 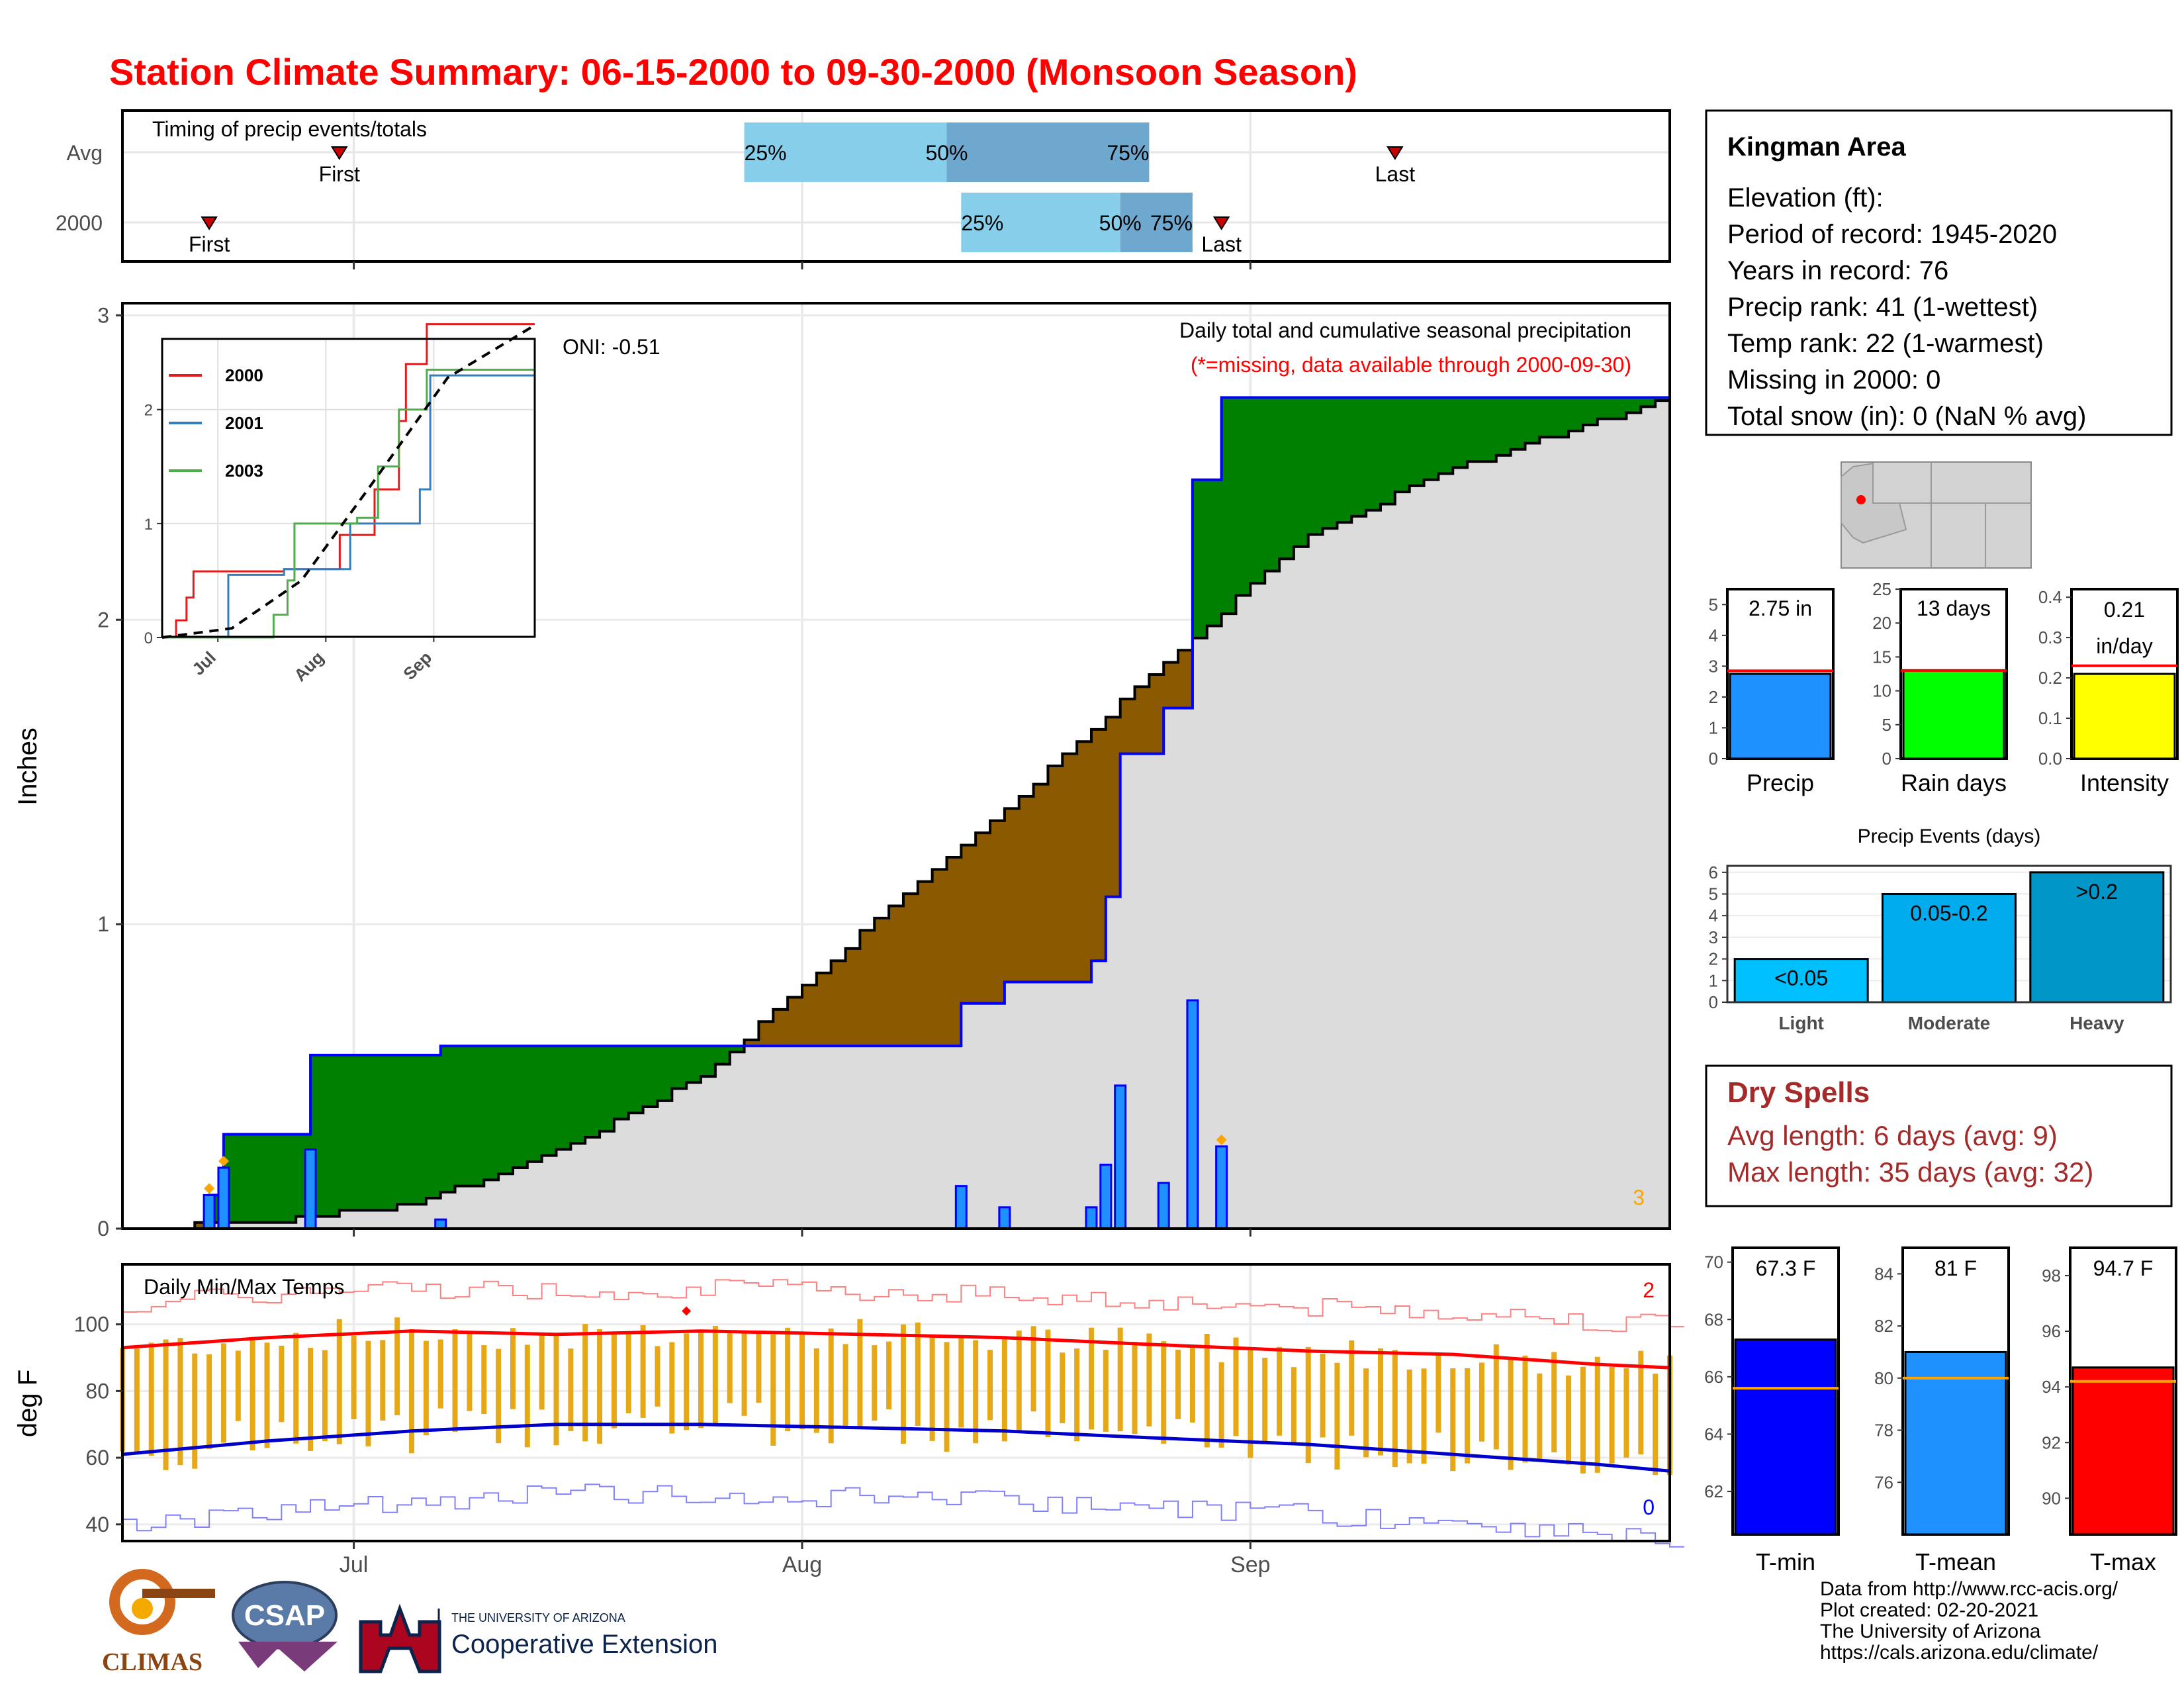 I want to click on events-ytick-label: 2, so click(x=1713, y=959).